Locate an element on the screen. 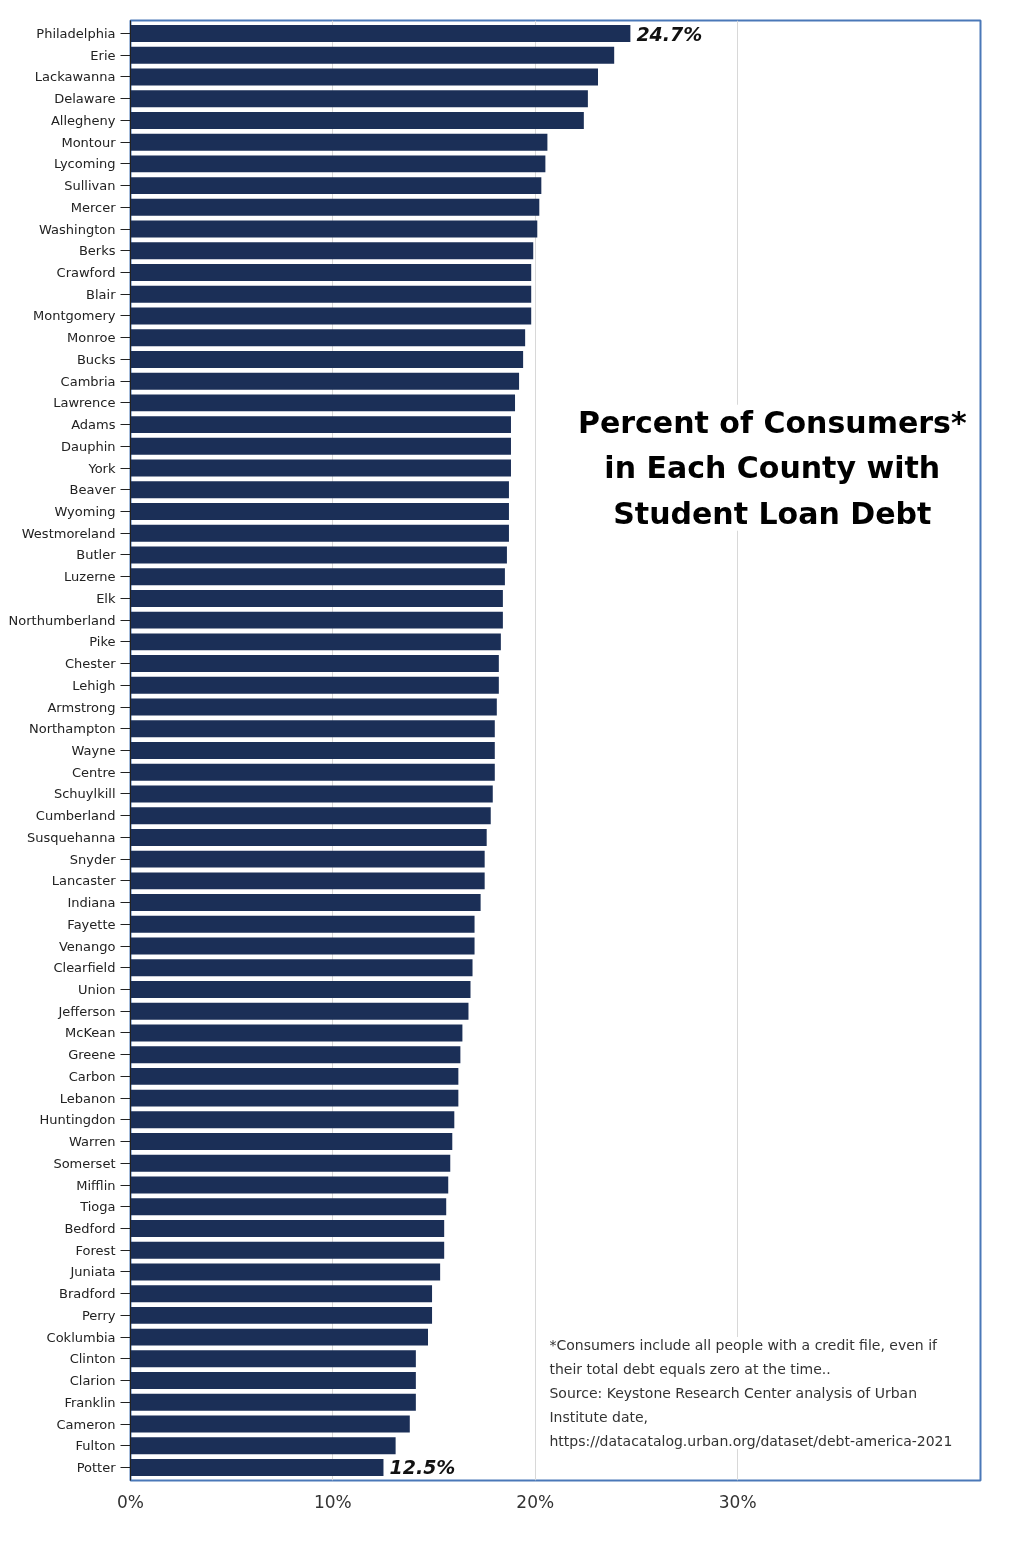 Image resolution: width=1011 pixels, height=1543 pixels. y-tick-label: Washington is located at coordinates (77, 229).